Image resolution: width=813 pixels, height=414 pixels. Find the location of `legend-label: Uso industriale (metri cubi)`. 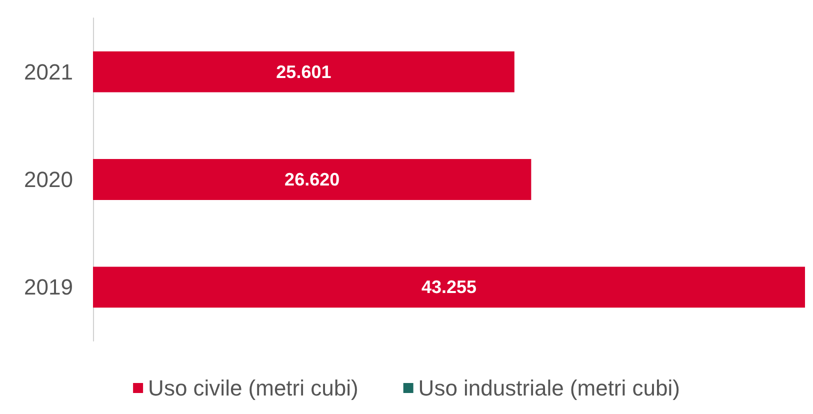

legend-label: Uso industriale (metri cubi) is located at coordinates (549, 388).